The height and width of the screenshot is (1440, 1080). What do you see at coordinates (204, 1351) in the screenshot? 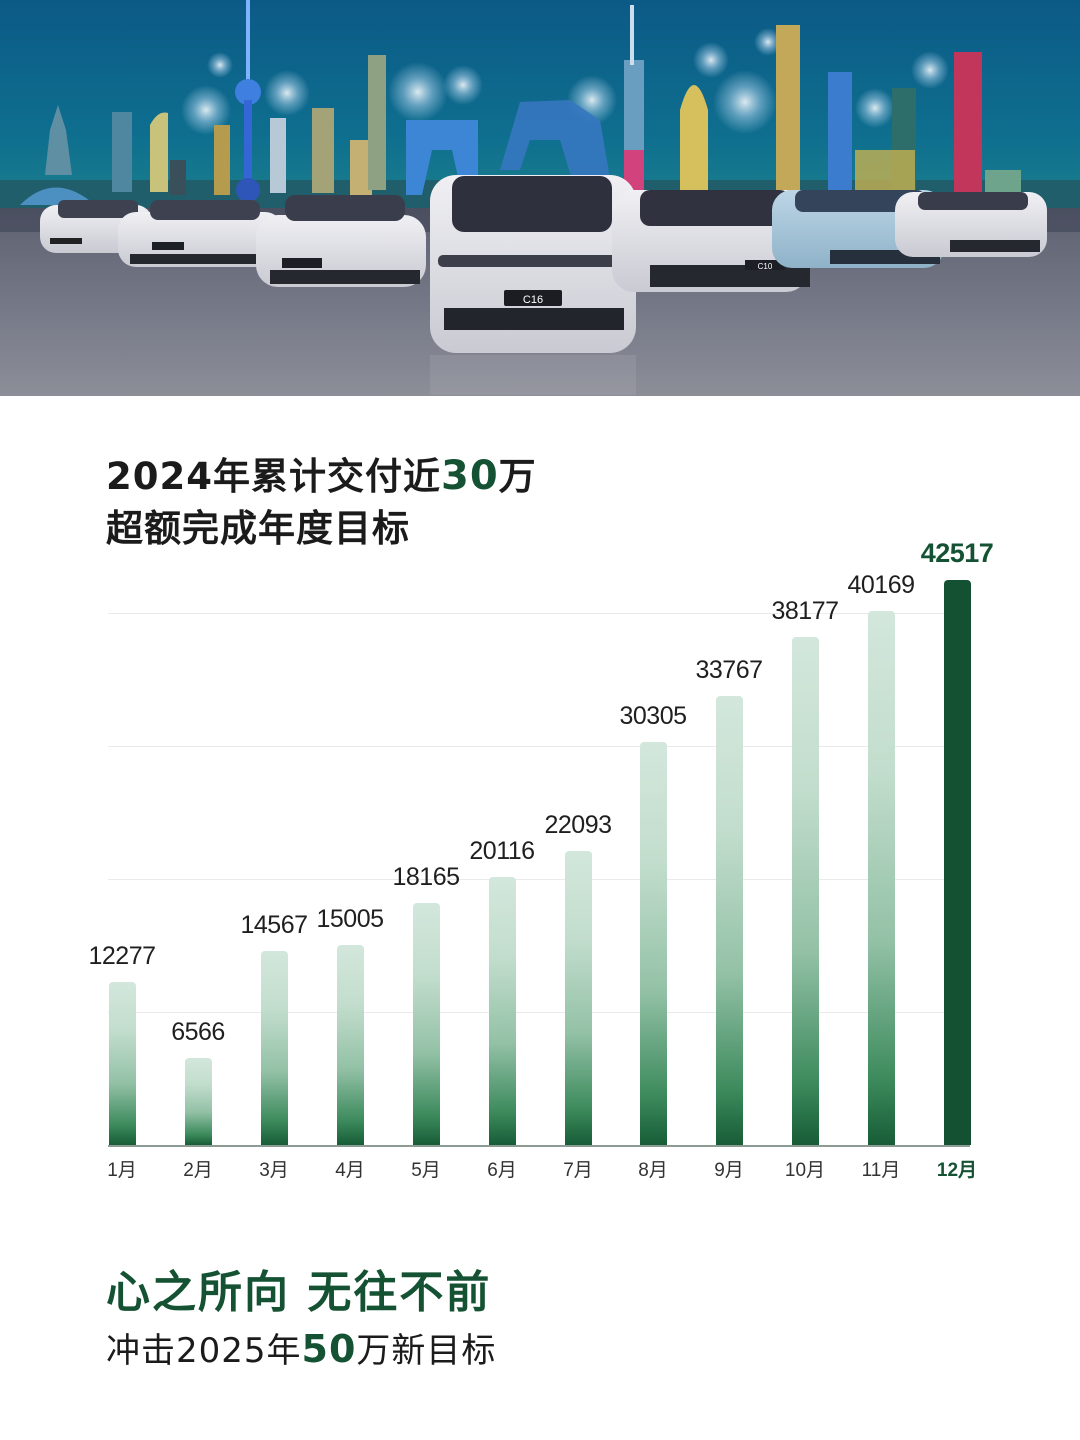
I see `target-prefix: 冲击2025年` at bounding box center [204, 1351].